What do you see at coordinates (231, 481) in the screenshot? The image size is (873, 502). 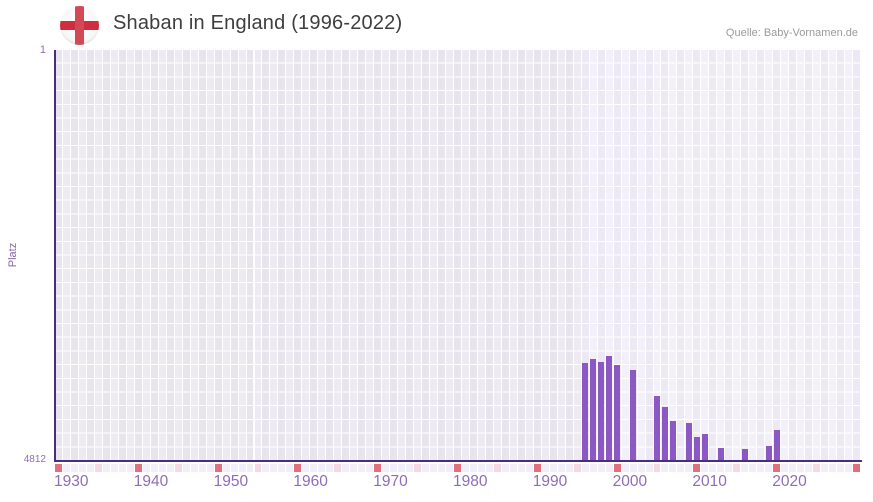 I see `x-tick-label: 1950` at bounding box center [231, 481].